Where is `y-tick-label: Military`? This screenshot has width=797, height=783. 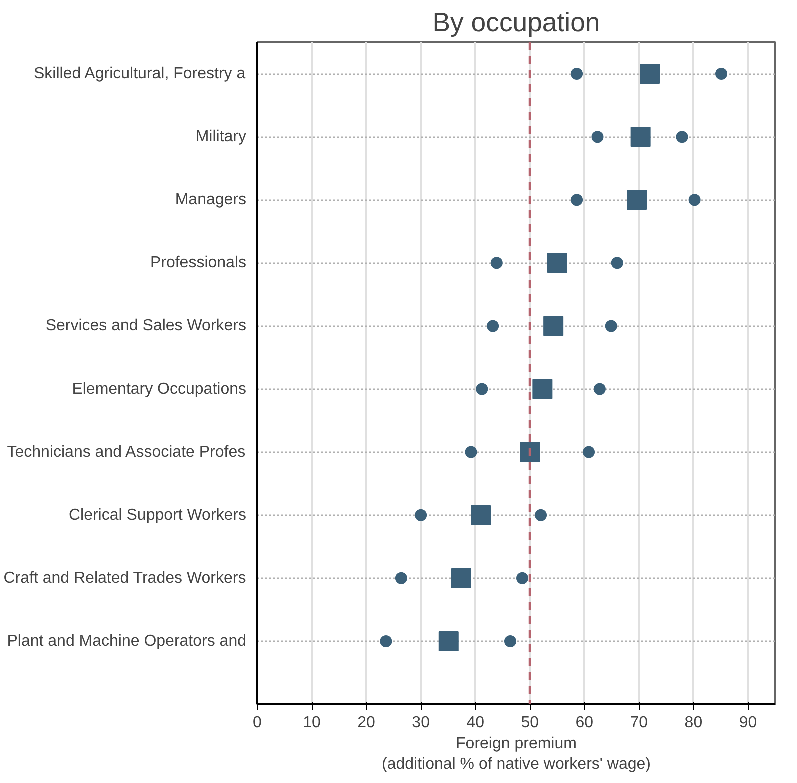
y-tick-label: Military is located at coordinates (221, 137).